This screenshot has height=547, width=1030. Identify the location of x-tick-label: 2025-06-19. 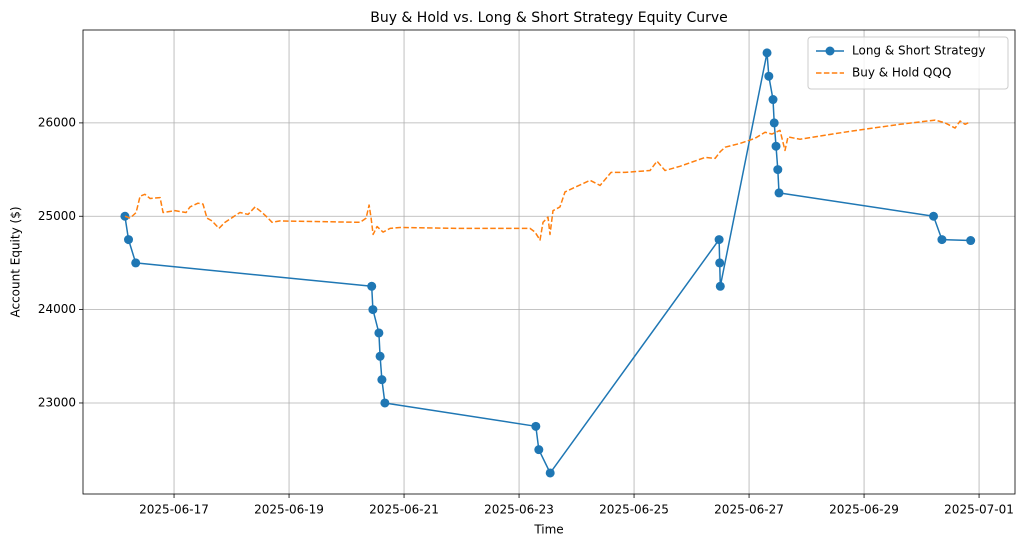
(289, 510).